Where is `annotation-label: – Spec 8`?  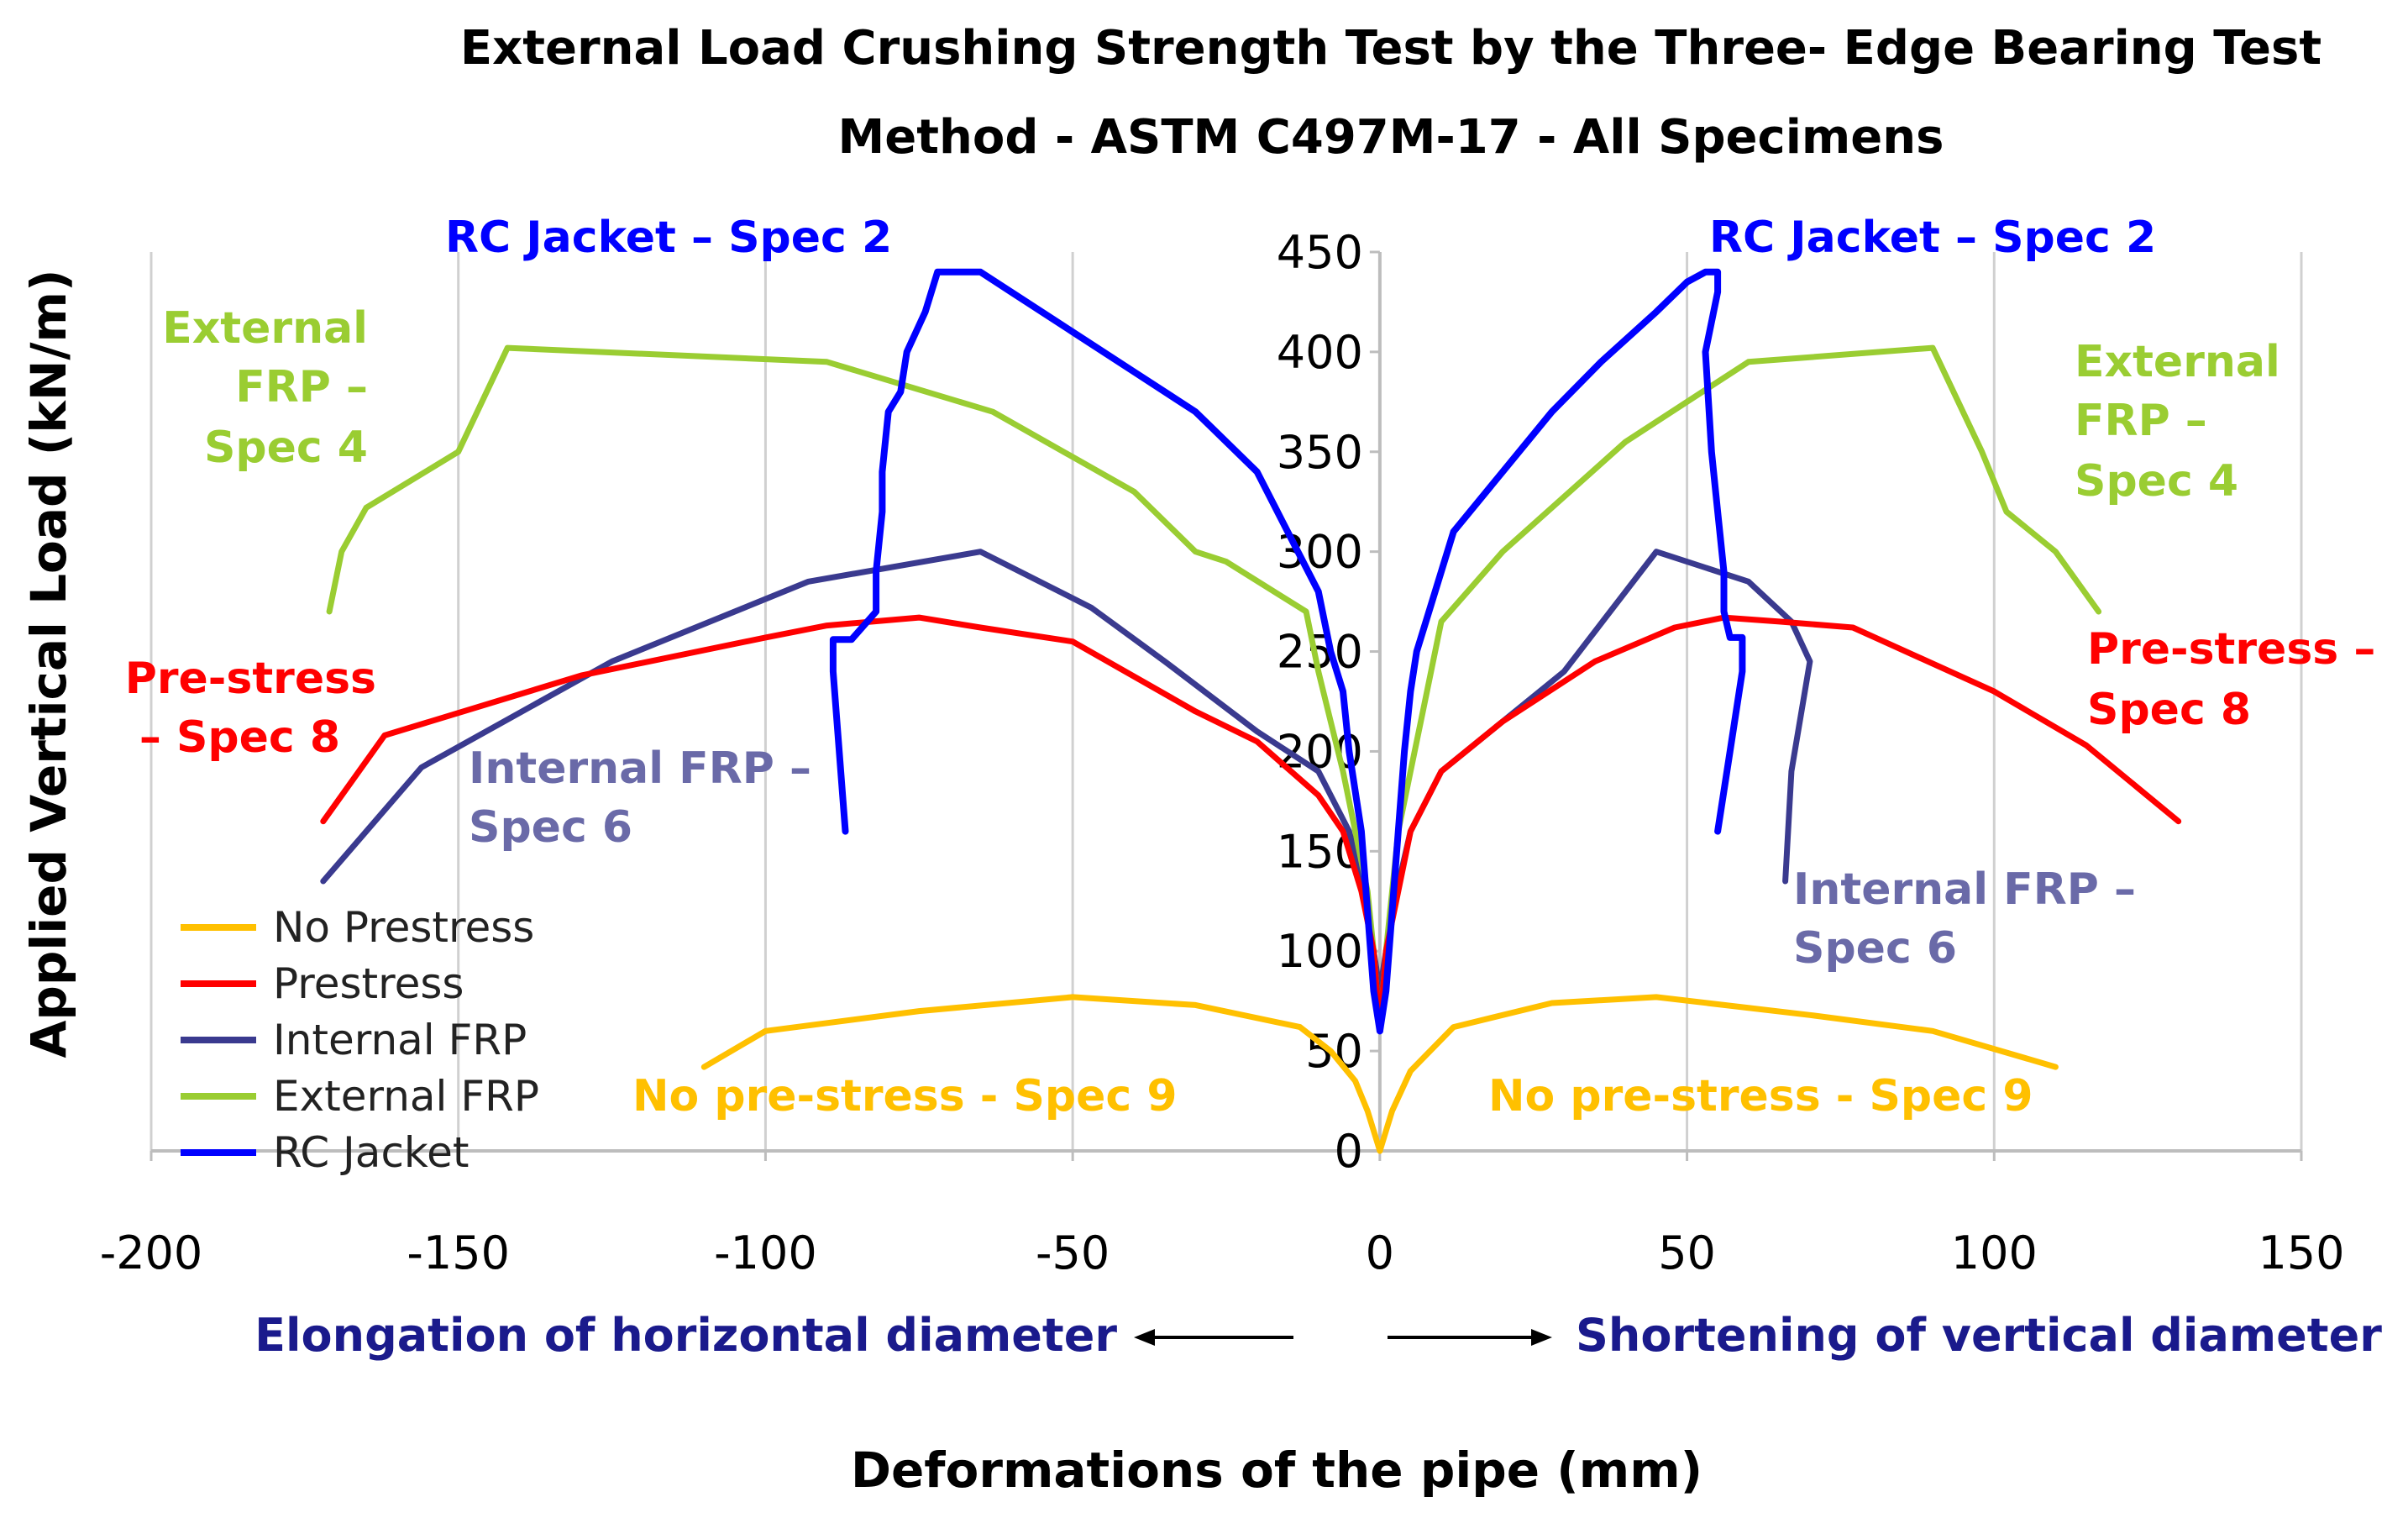
annotation-label: – Spec 8 is located at coordinates (239, 737).